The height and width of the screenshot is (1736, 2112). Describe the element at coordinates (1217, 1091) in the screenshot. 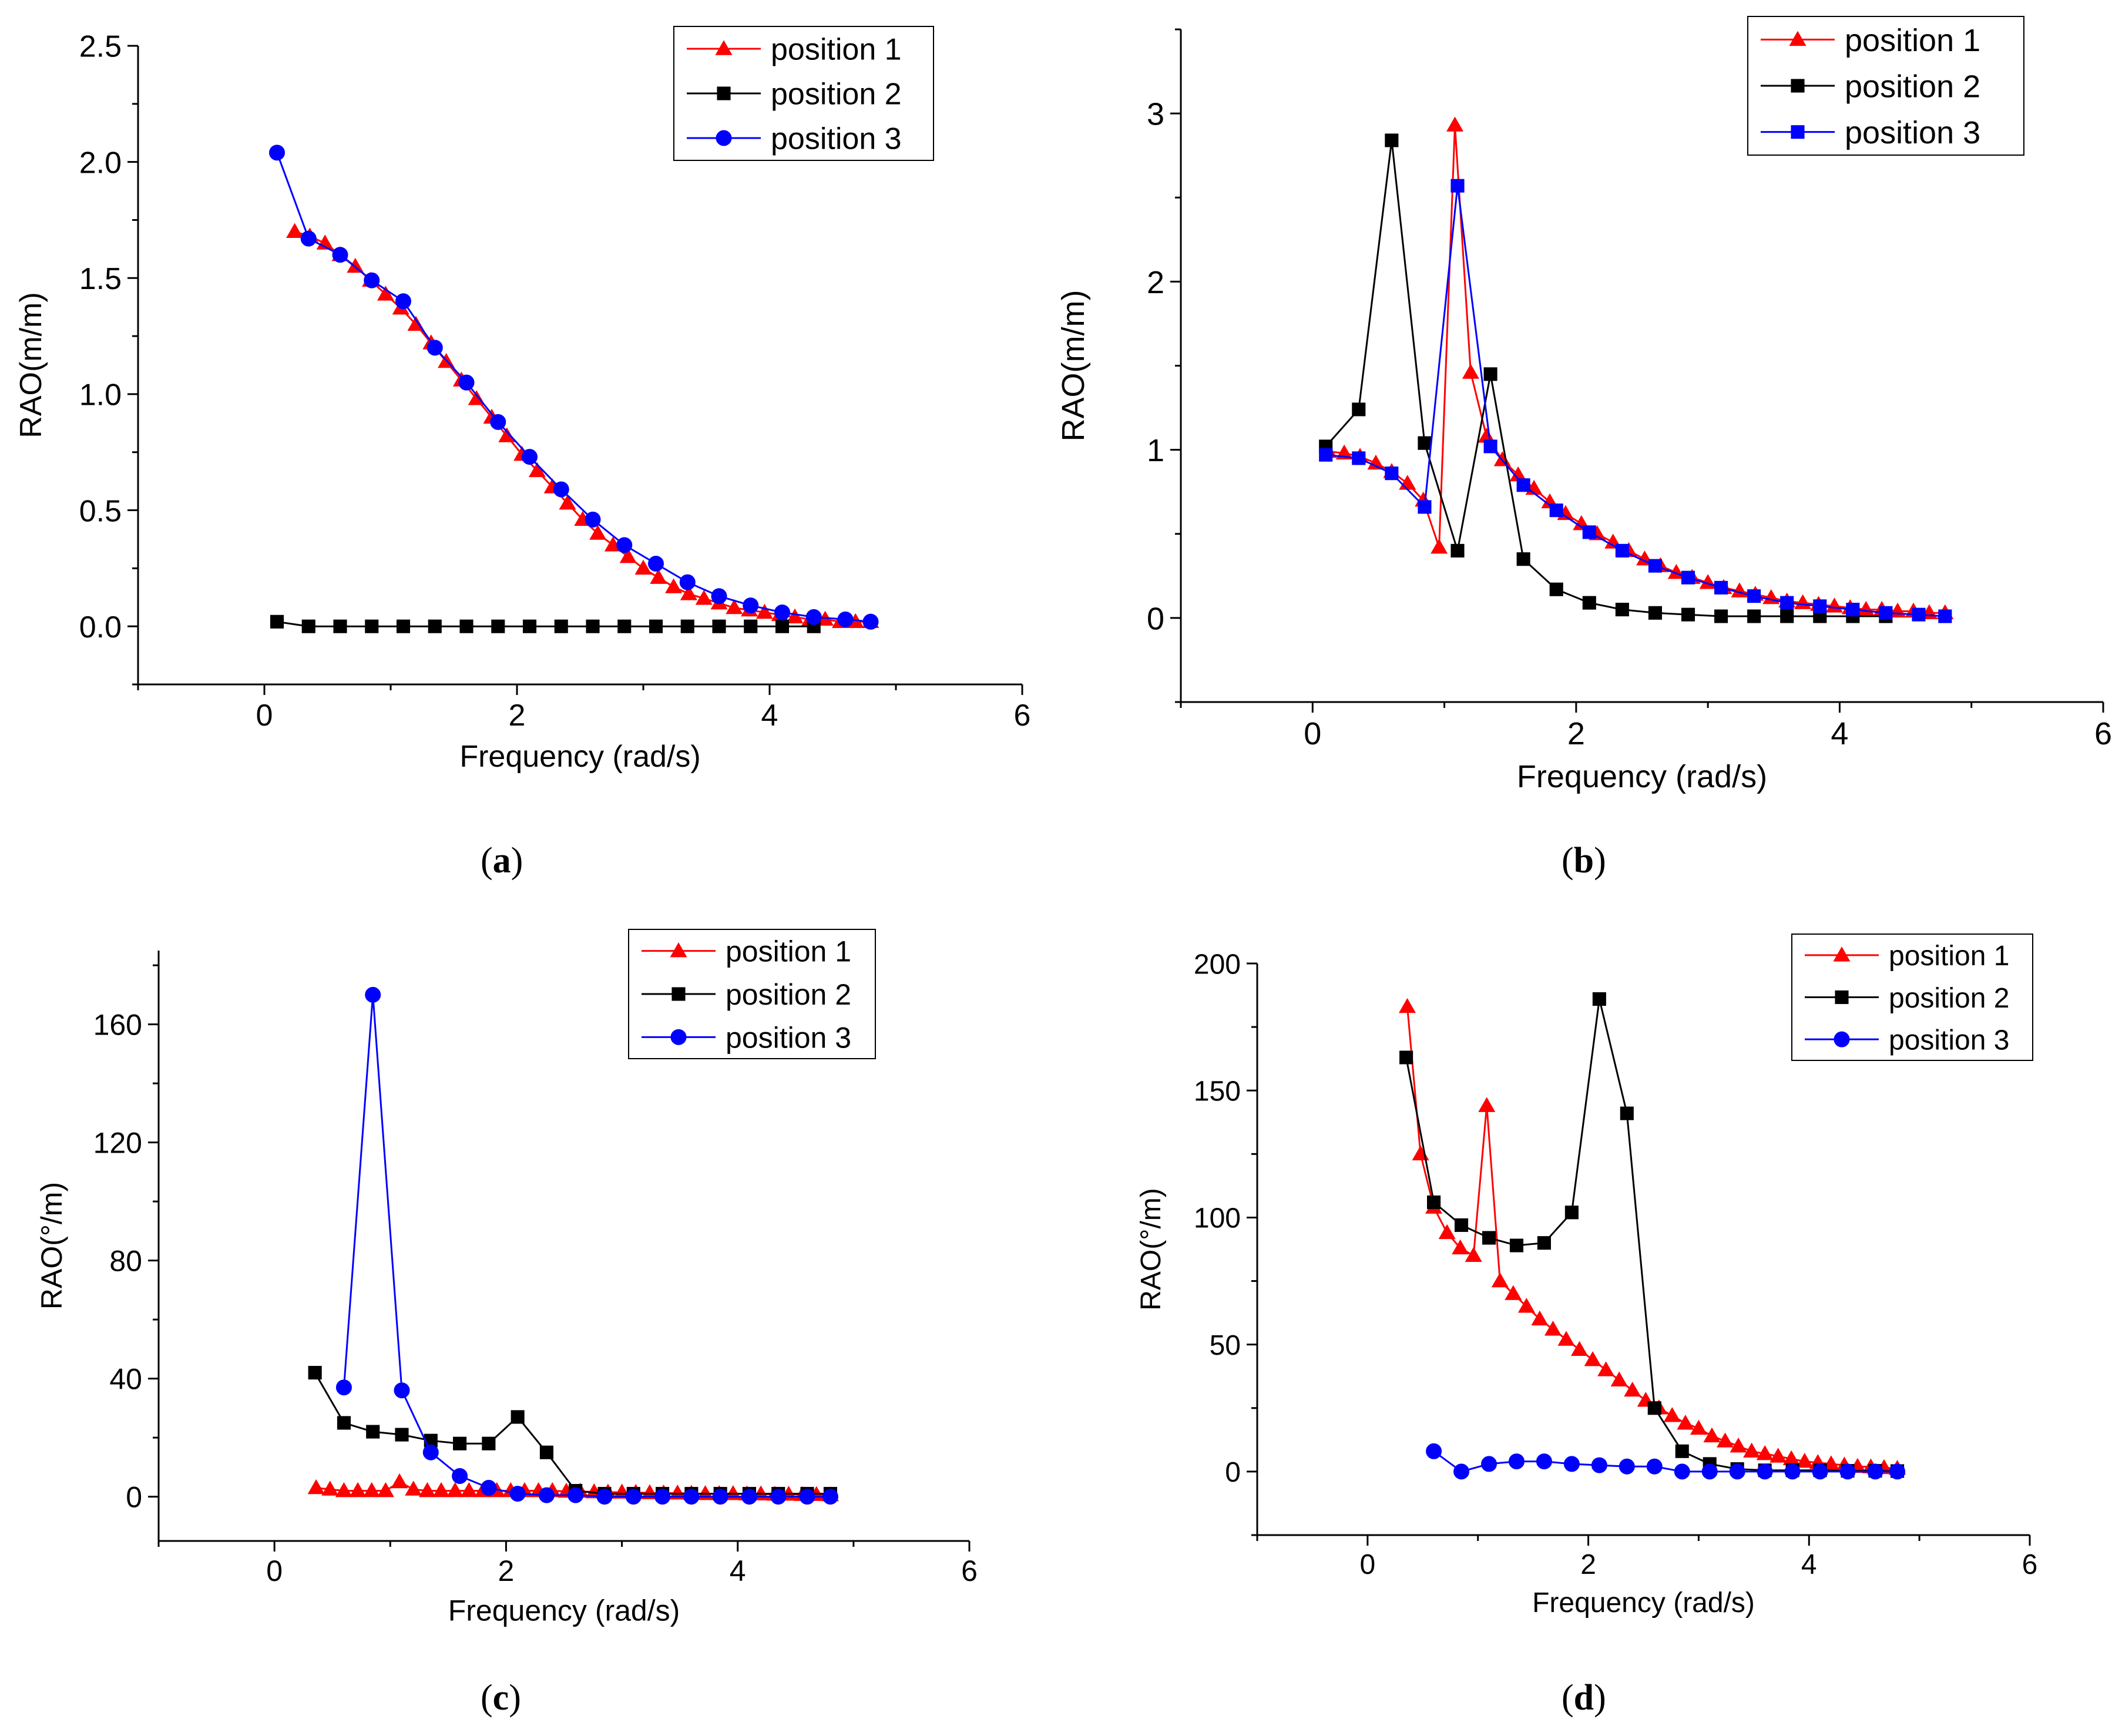

I see `y-tick-label-d: 150` at that location.